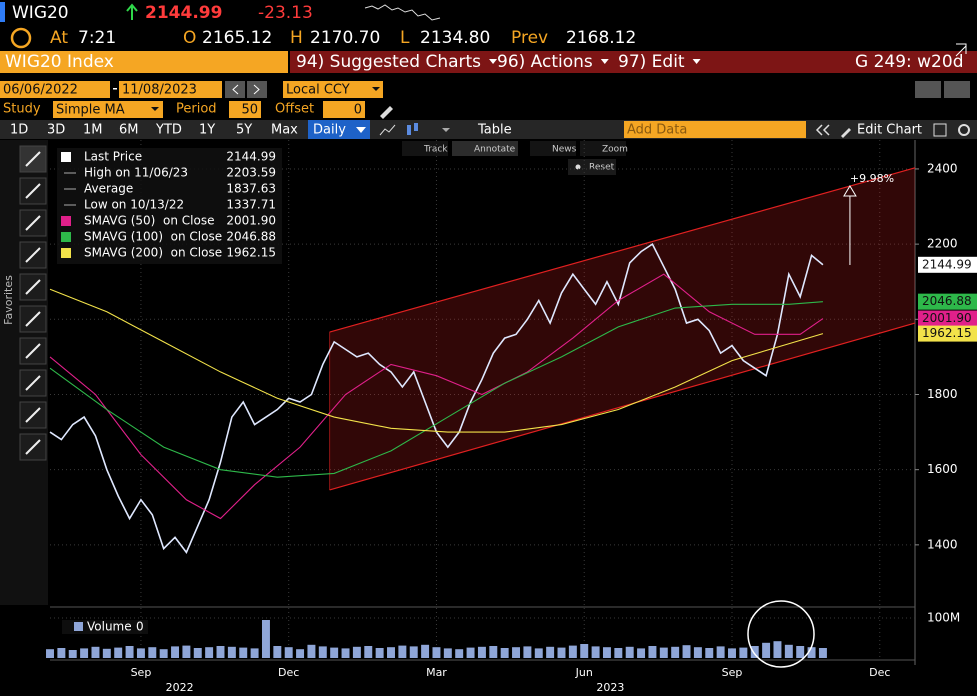 This screenshot has width=977, height=696. Describe the element at coordinates (33, 223) in the screenshot. I see `tool-glyph` at that location.